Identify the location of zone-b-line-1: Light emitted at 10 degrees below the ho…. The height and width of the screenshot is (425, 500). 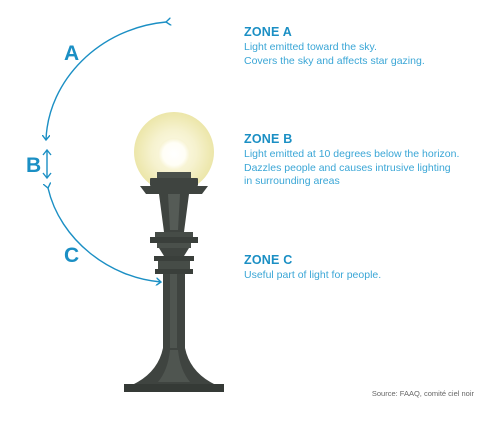
(352, 154).